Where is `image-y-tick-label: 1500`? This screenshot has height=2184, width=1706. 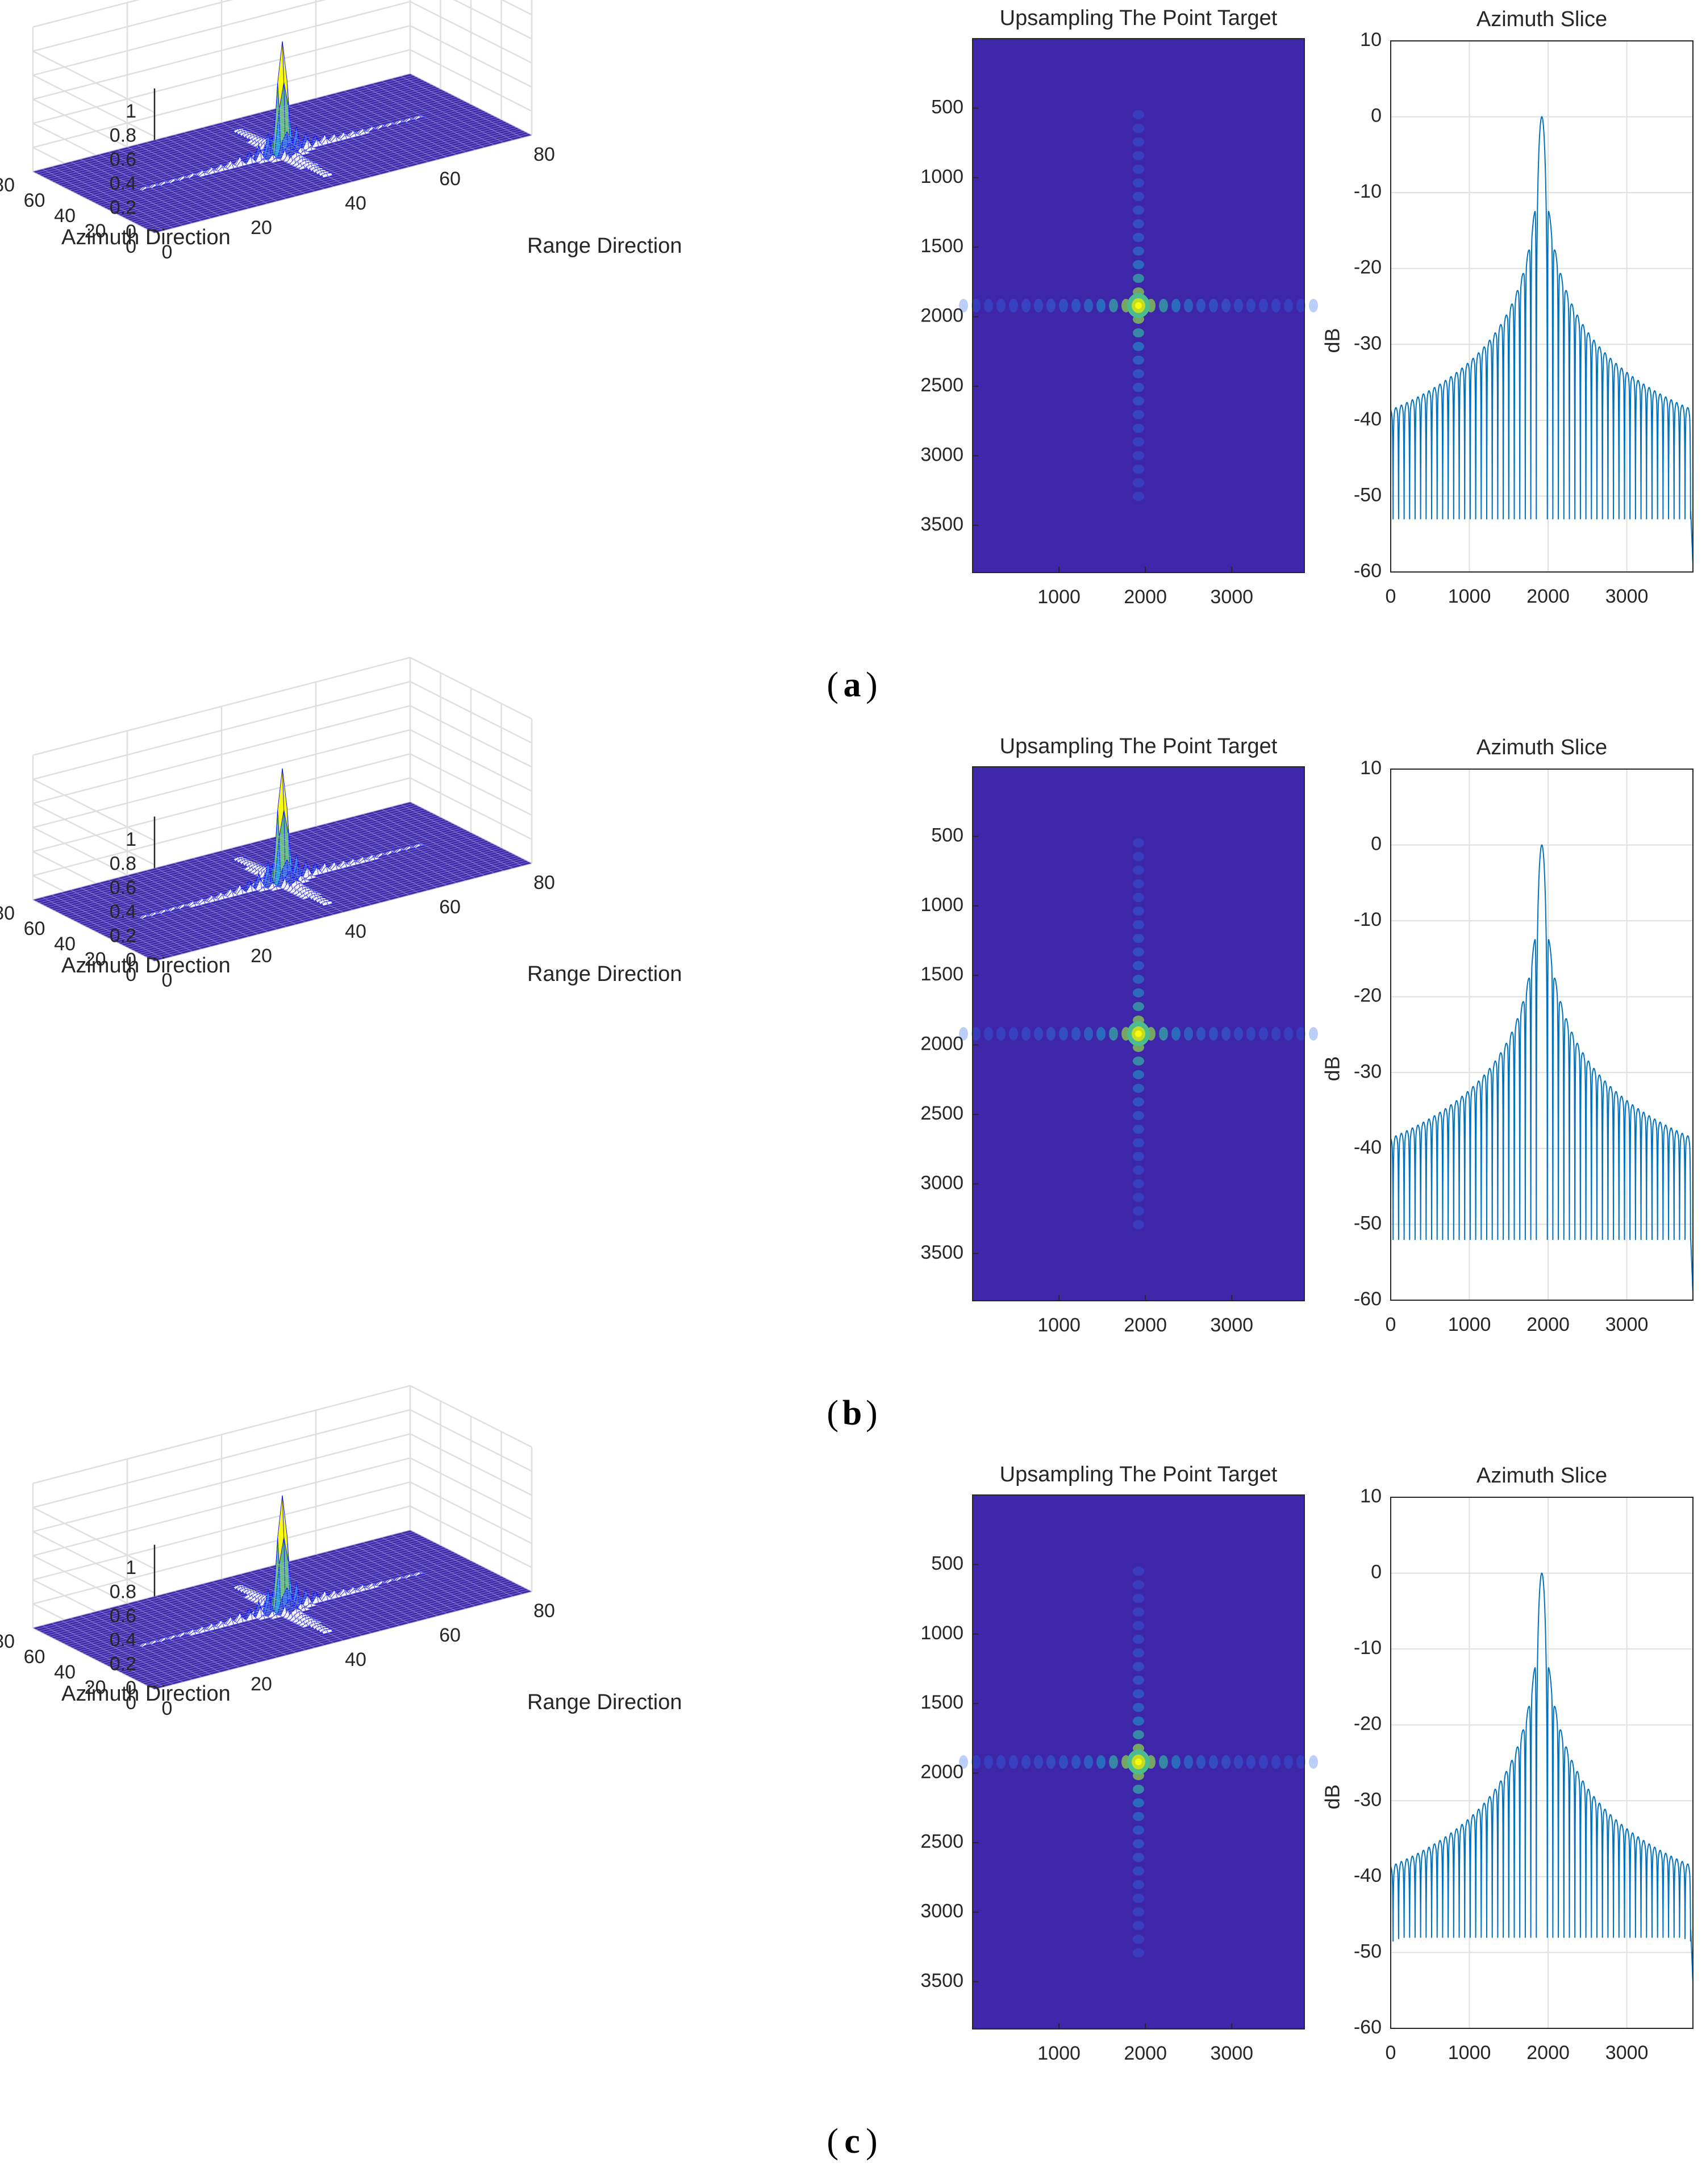
image-y-tick-label: 1500 is located at coordinates (942, 974).